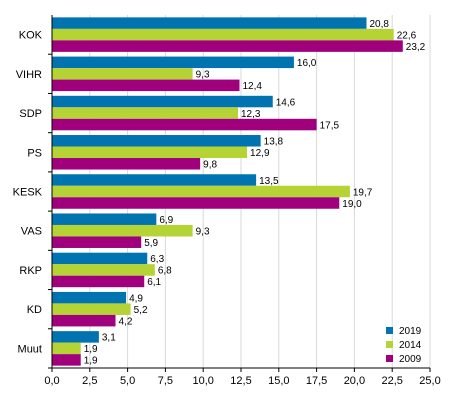 This screenshot has height=416, width=454. I want to click on data-label: 6,3, so click(157, 259).